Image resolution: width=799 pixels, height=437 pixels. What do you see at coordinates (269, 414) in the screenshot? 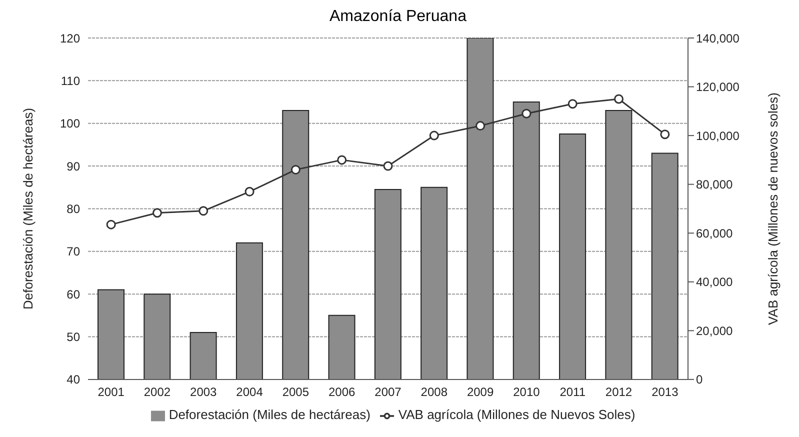
I see `legend-label: Deforestación (Miles de hectáreas)` at bounding box center [269, 414].